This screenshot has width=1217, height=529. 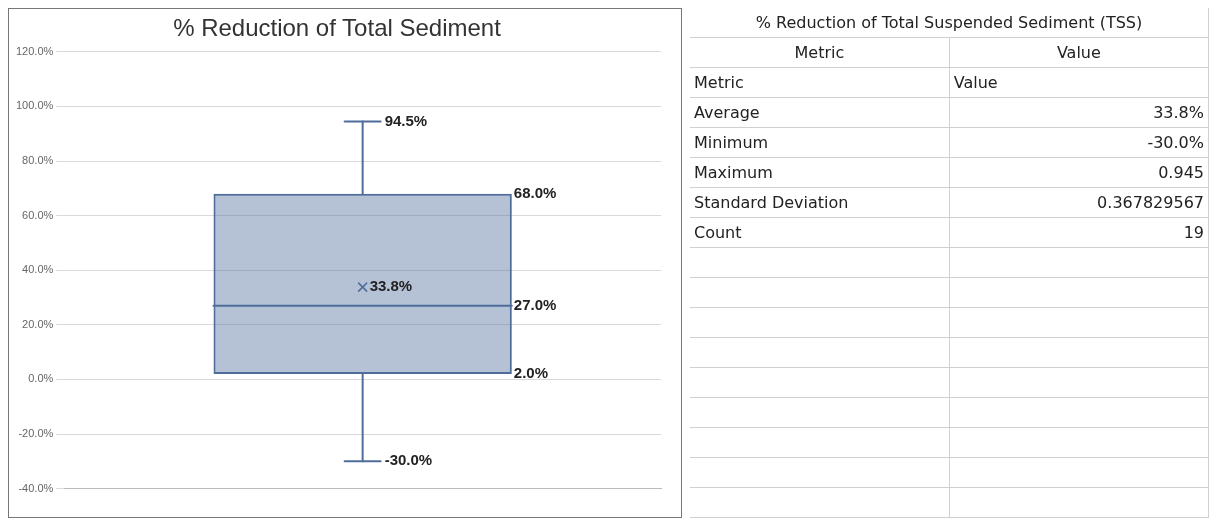 I want to click on text: % Reduction of Total Suspended Sediment (TSS), so click(x=949, y=23).